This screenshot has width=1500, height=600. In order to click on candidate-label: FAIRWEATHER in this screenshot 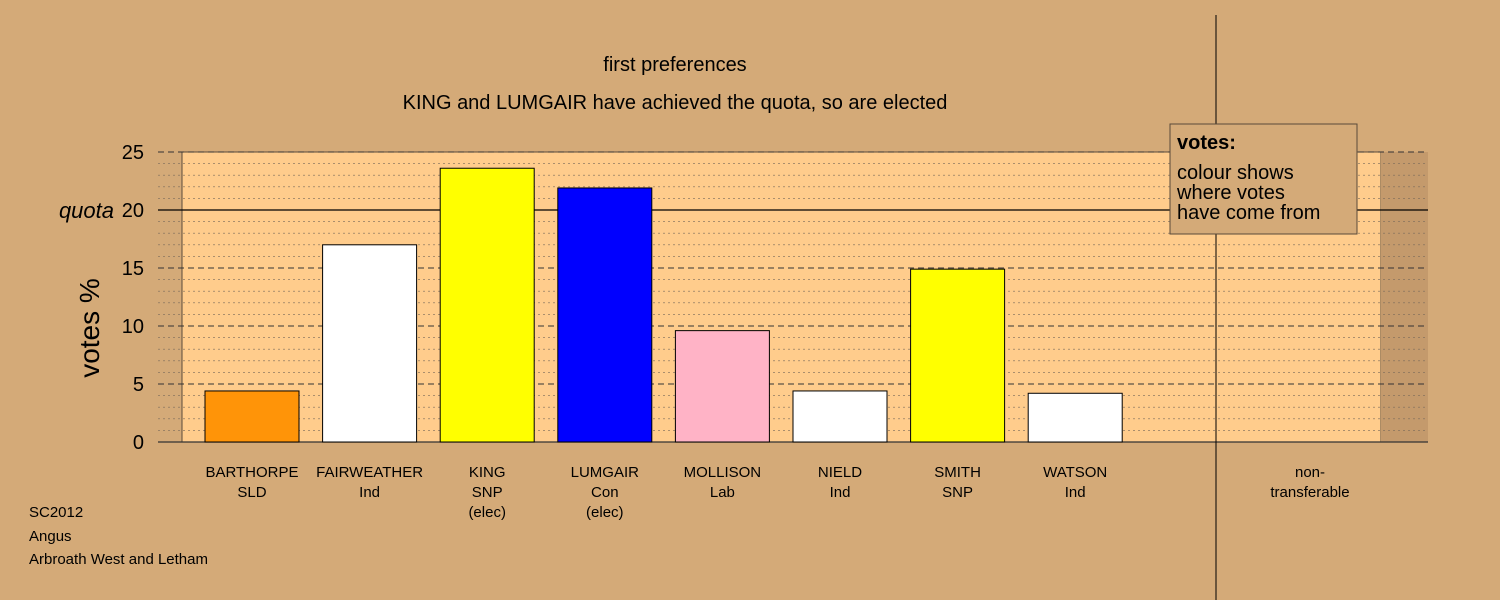, I will do `click(369, 472)`.